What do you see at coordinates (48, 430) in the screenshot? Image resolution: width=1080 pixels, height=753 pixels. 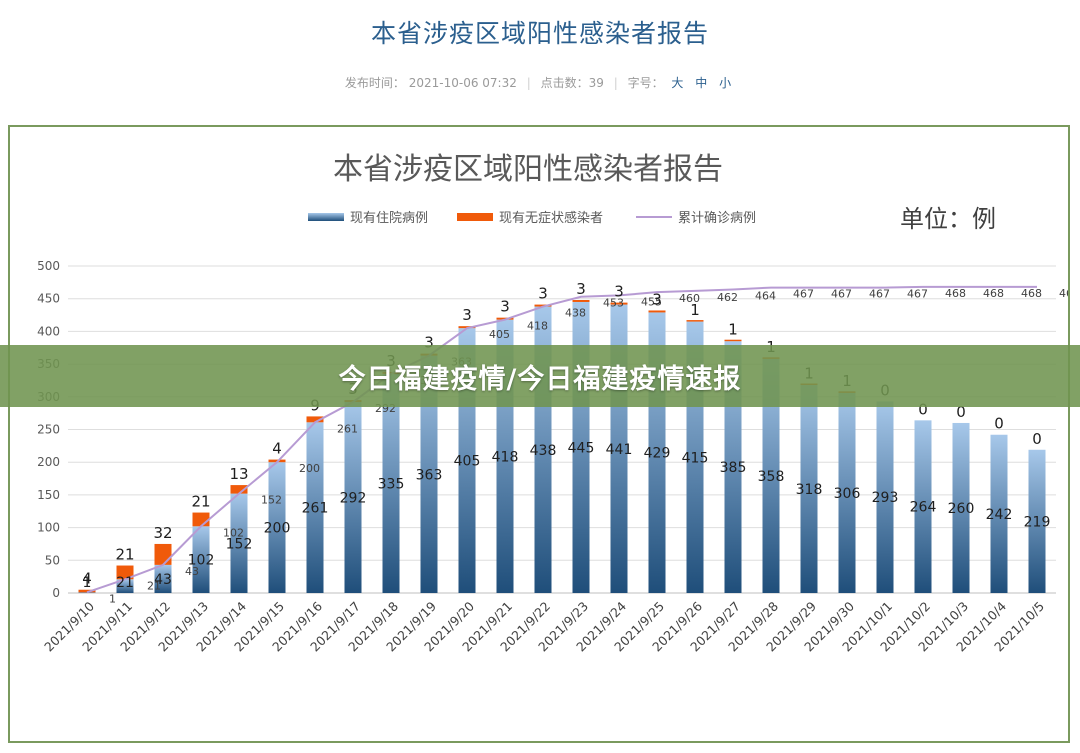 I see `y-tick-label: 250` at bounding box center [48, 430].